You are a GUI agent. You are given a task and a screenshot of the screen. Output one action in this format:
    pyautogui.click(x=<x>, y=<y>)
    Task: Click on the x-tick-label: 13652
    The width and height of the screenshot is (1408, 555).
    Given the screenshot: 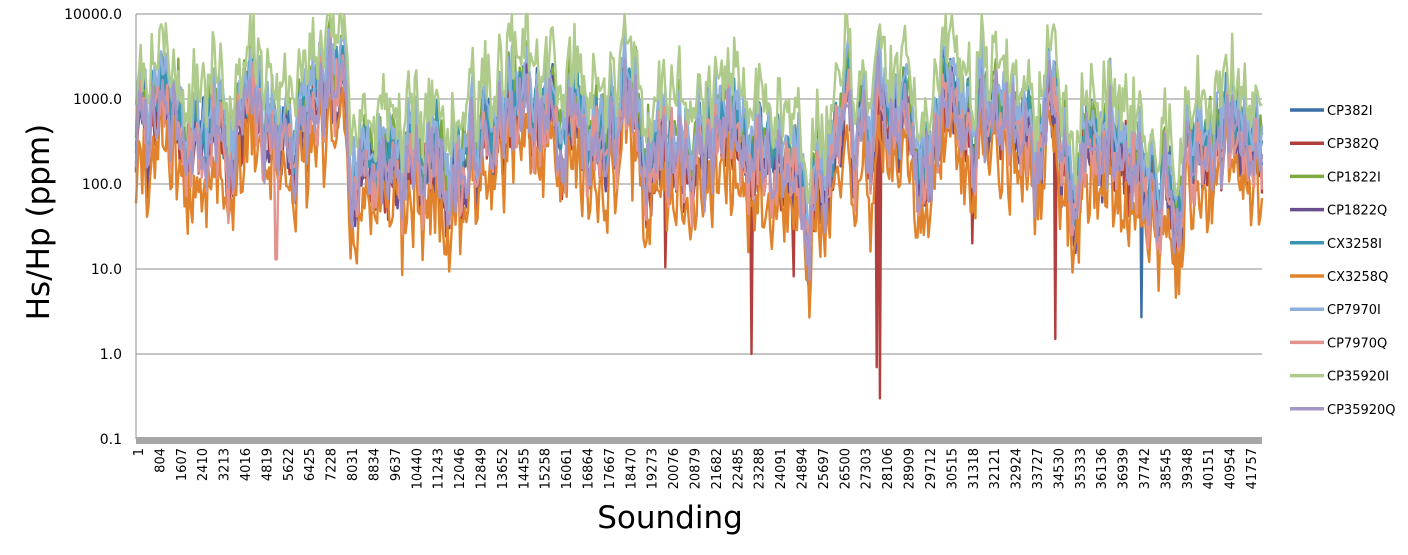 What is the action you would take?
    pyautogui.click(x=503, y=468)
    